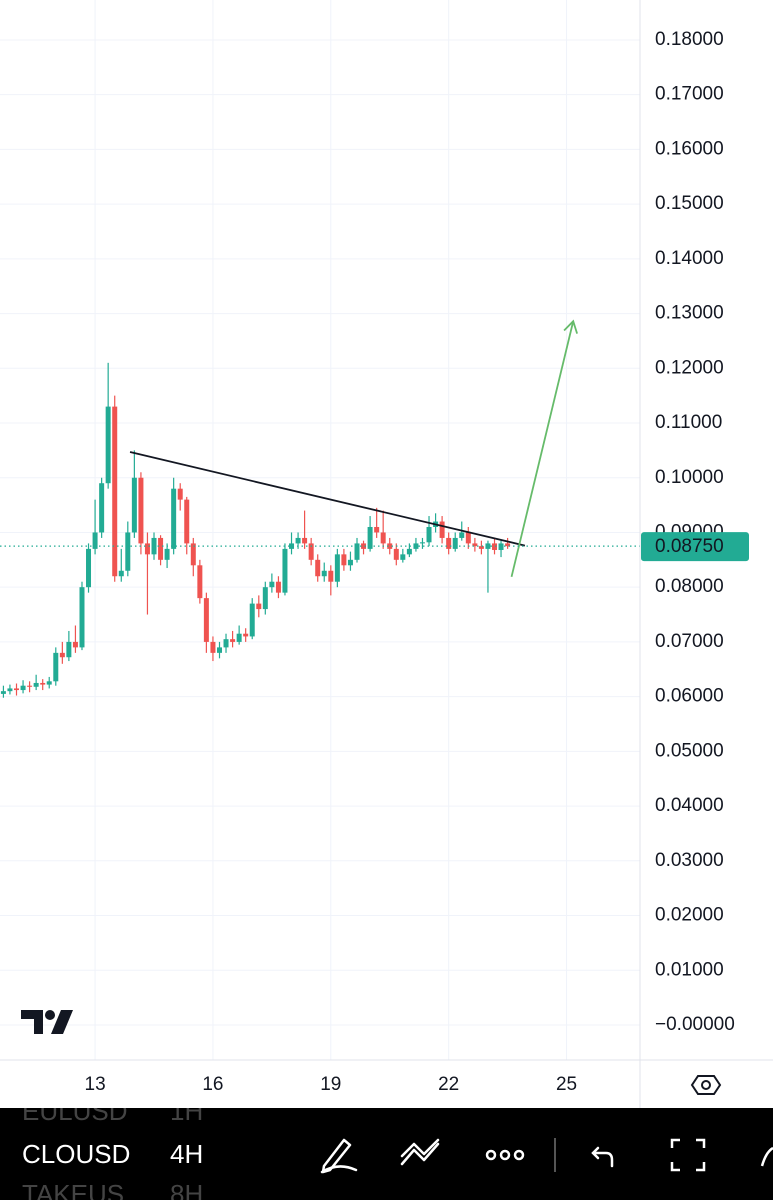 Image resolution: width=773 pixels, height=1200 pixels. What do you see at coordinates (689, 39) in the screenshot?
I see `y-tick-label: 0.18000` at bounding box center [689, 39].